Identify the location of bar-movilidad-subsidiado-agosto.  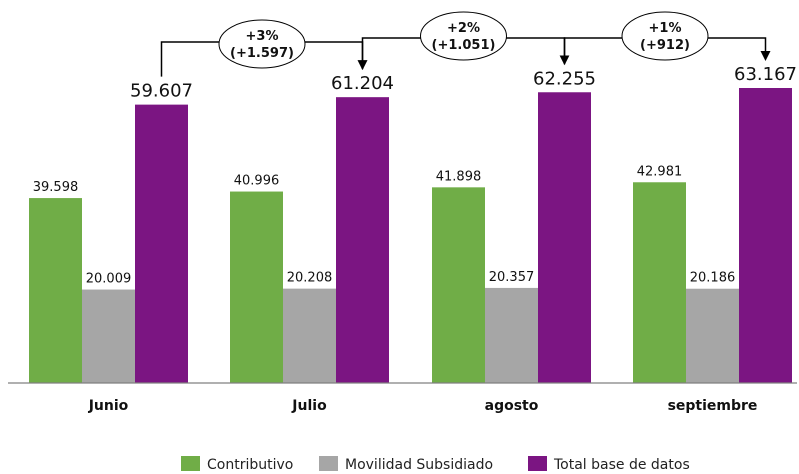
(511, 335).